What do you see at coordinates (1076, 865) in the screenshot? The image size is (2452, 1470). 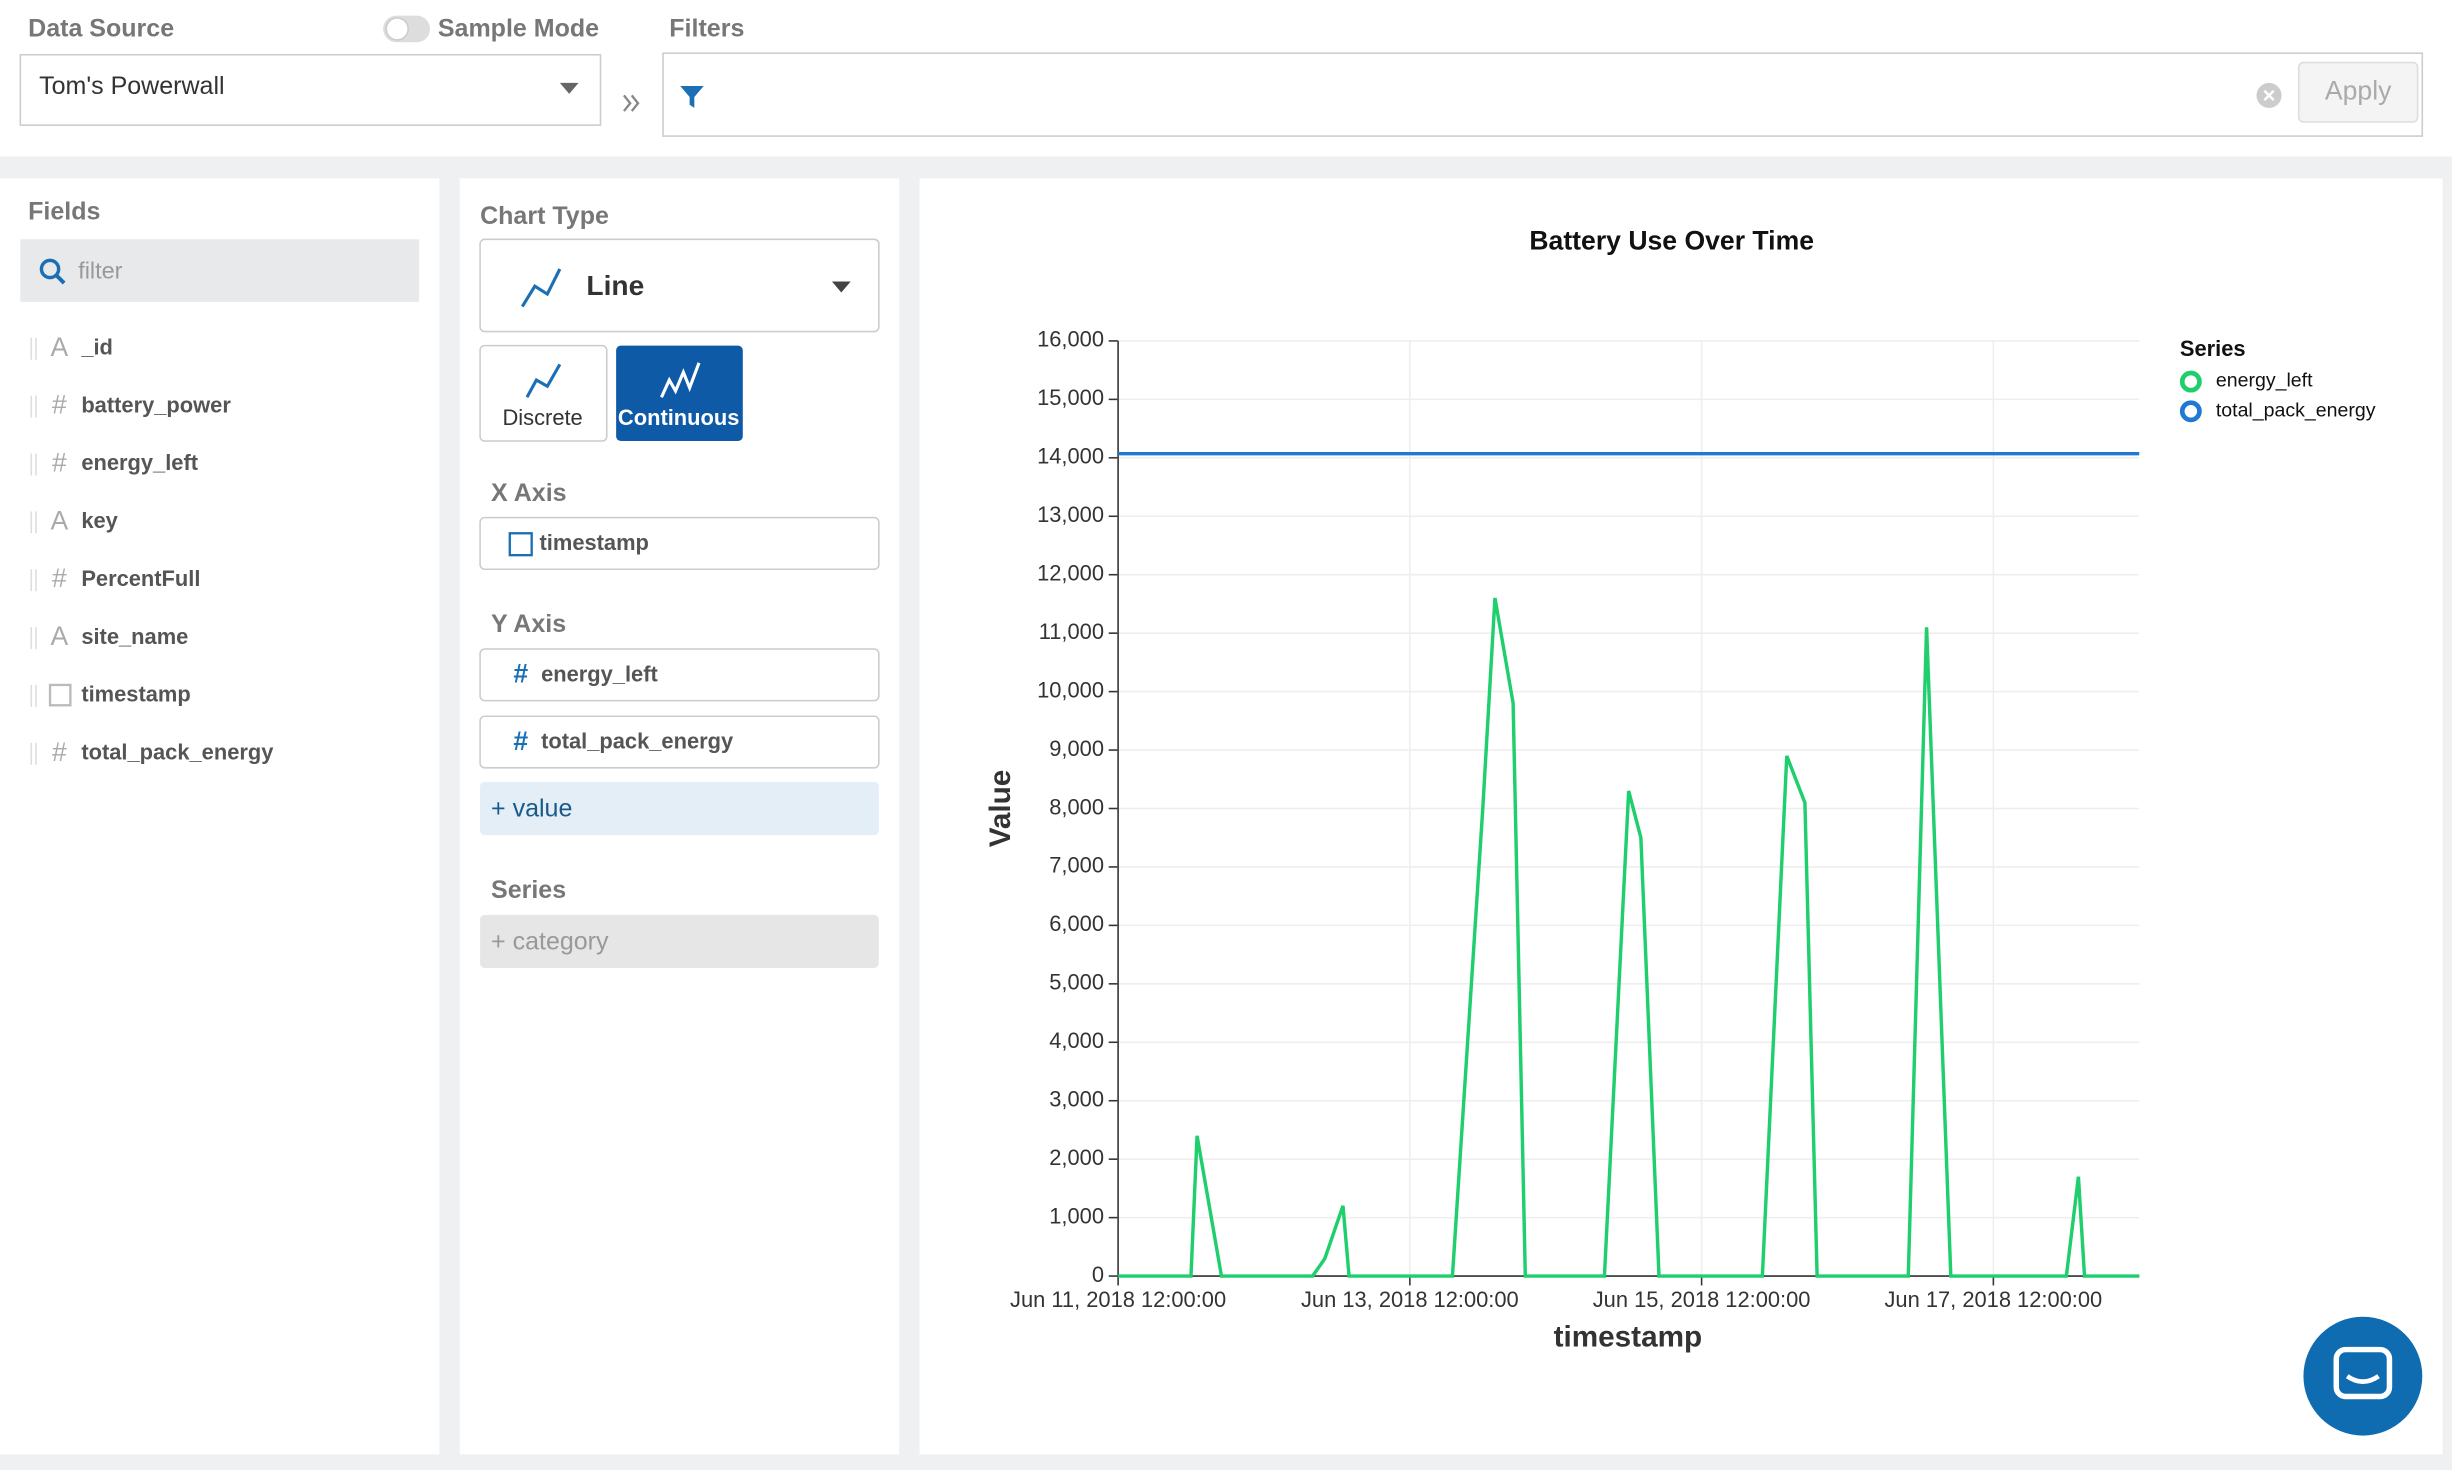 I see `y-tick-label: 7,000` at bounding box center [1076, 865].